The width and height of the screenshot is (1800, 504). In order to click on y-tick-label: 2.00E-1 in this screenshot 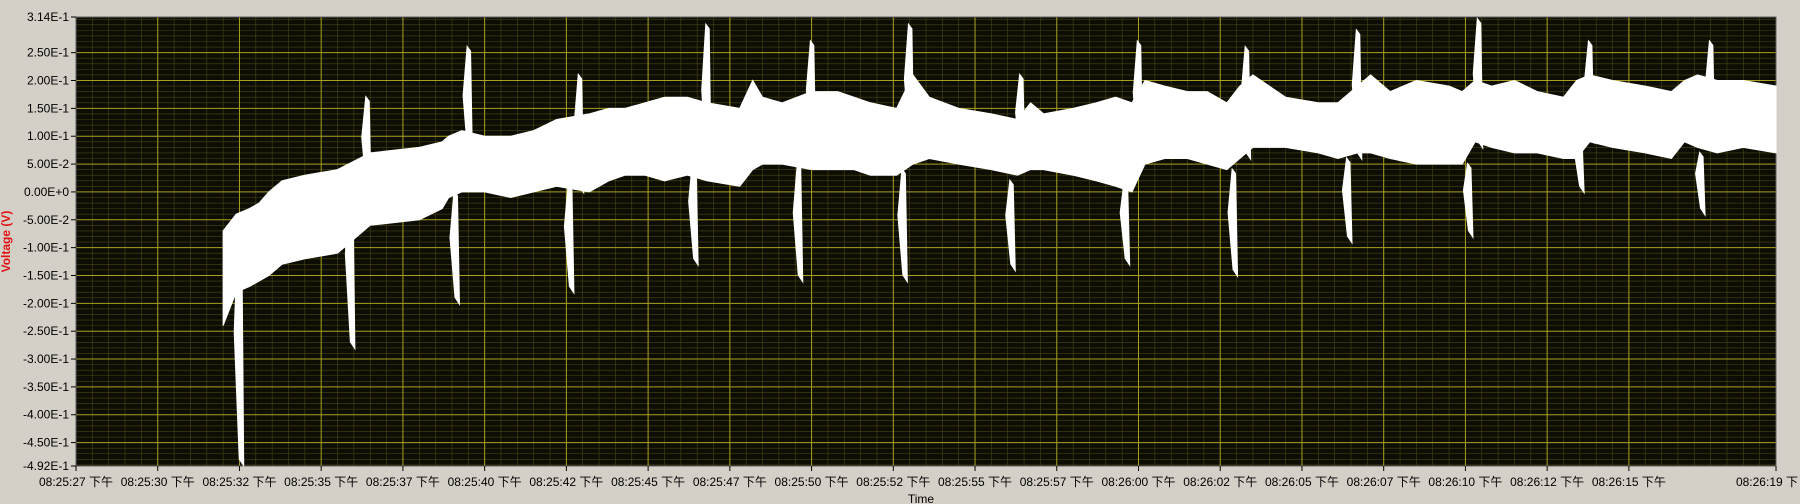, I will do `click(48, 81)`.